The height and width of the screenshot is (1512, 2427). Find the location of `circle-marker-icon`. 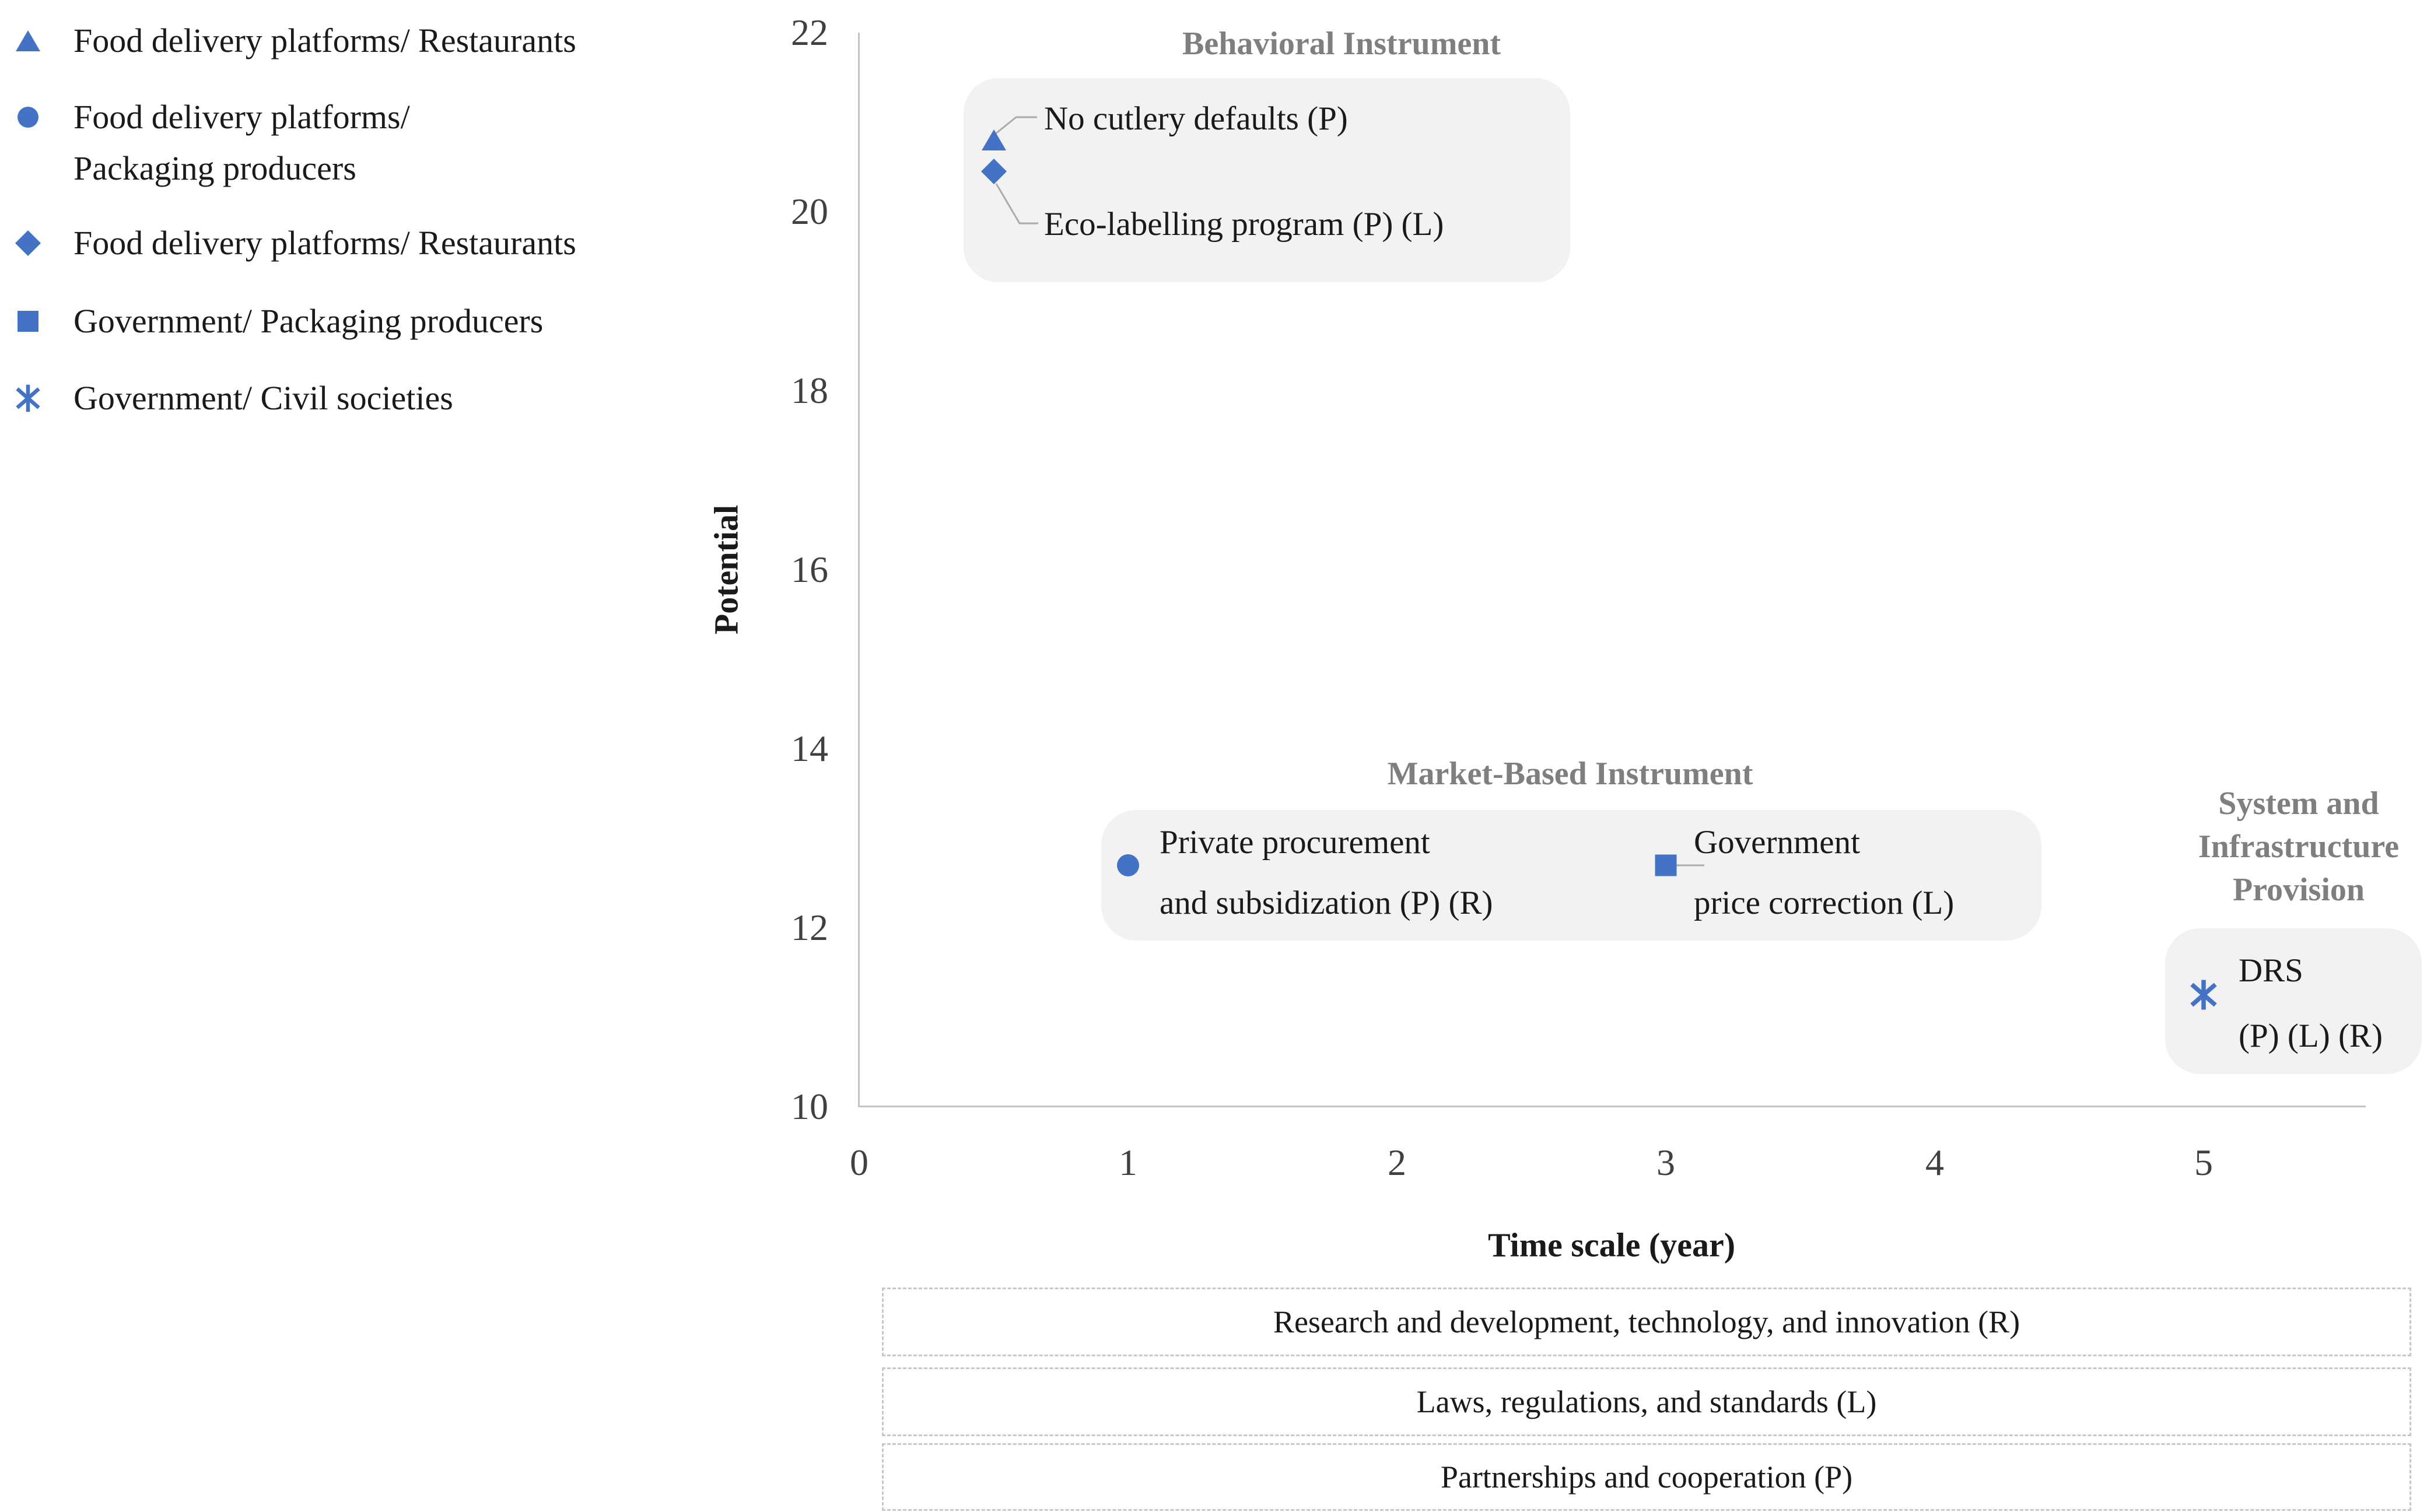

circle-marker-icon is located at coordinates (28, 117).